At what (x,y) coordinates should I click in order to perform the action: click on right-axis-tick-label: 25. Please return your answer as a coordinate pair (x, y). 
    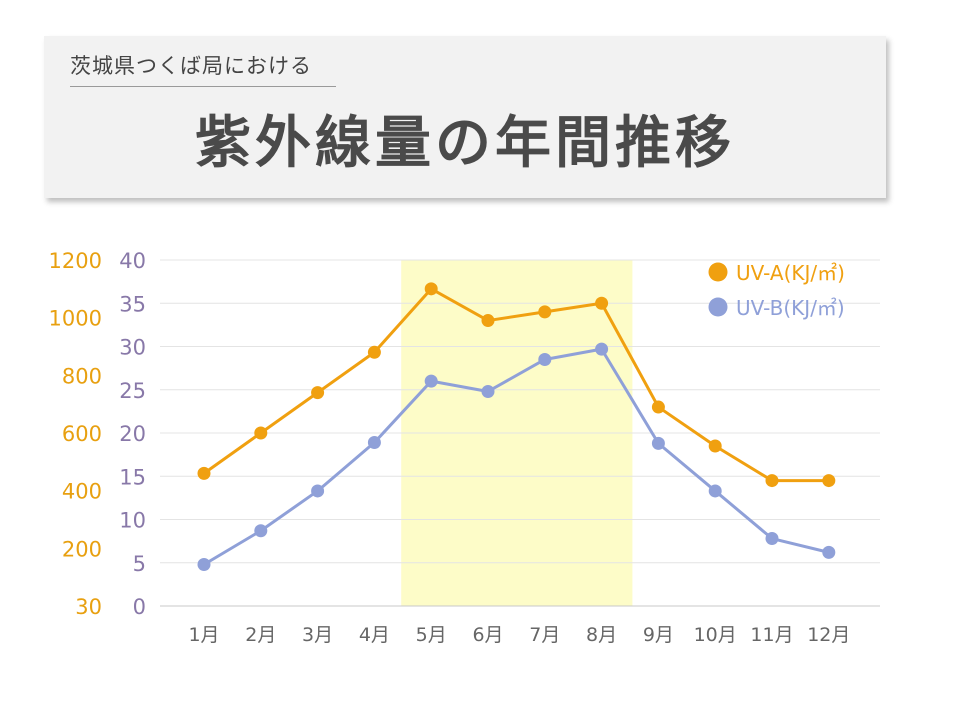
    Looking at the image, I should click on (132, 391).